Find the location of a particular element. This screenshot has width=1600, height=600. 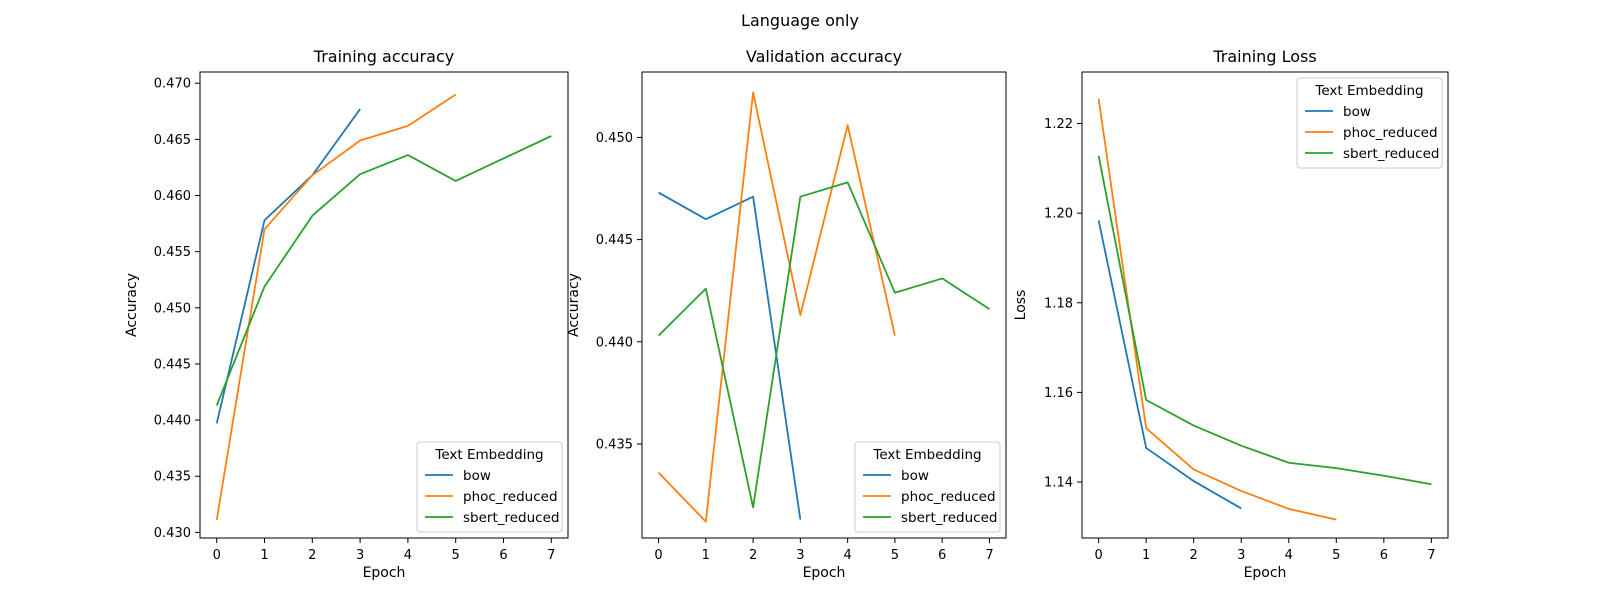

figure-suptitle: Language only is located at coordinates (800, 20).